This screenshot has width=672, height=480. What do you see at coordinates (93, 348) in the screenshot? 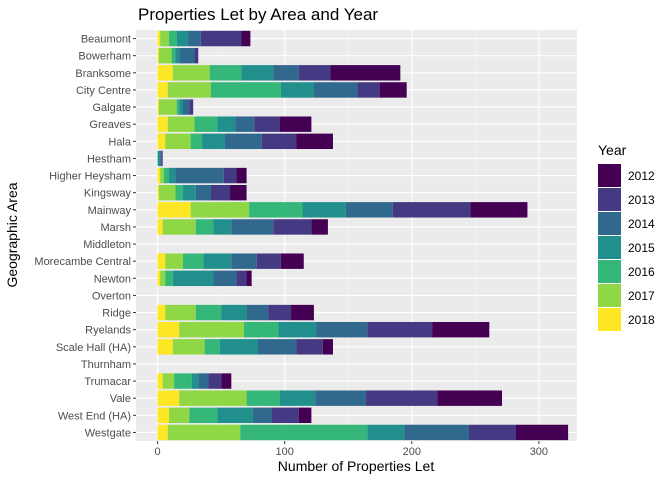
I see `y-tick-label: Scale Hall (HA)` at bounding box center [93, 348].